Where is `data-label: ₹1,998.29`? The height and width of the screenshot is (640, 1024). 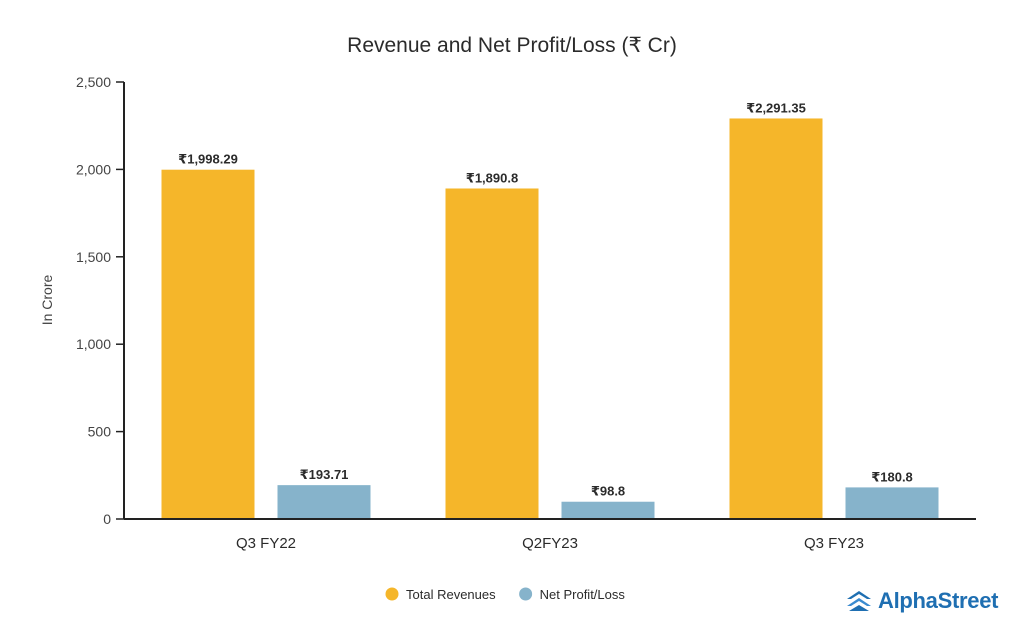
data-label: ₹1,998.29 is located at coordinates (208, 159).